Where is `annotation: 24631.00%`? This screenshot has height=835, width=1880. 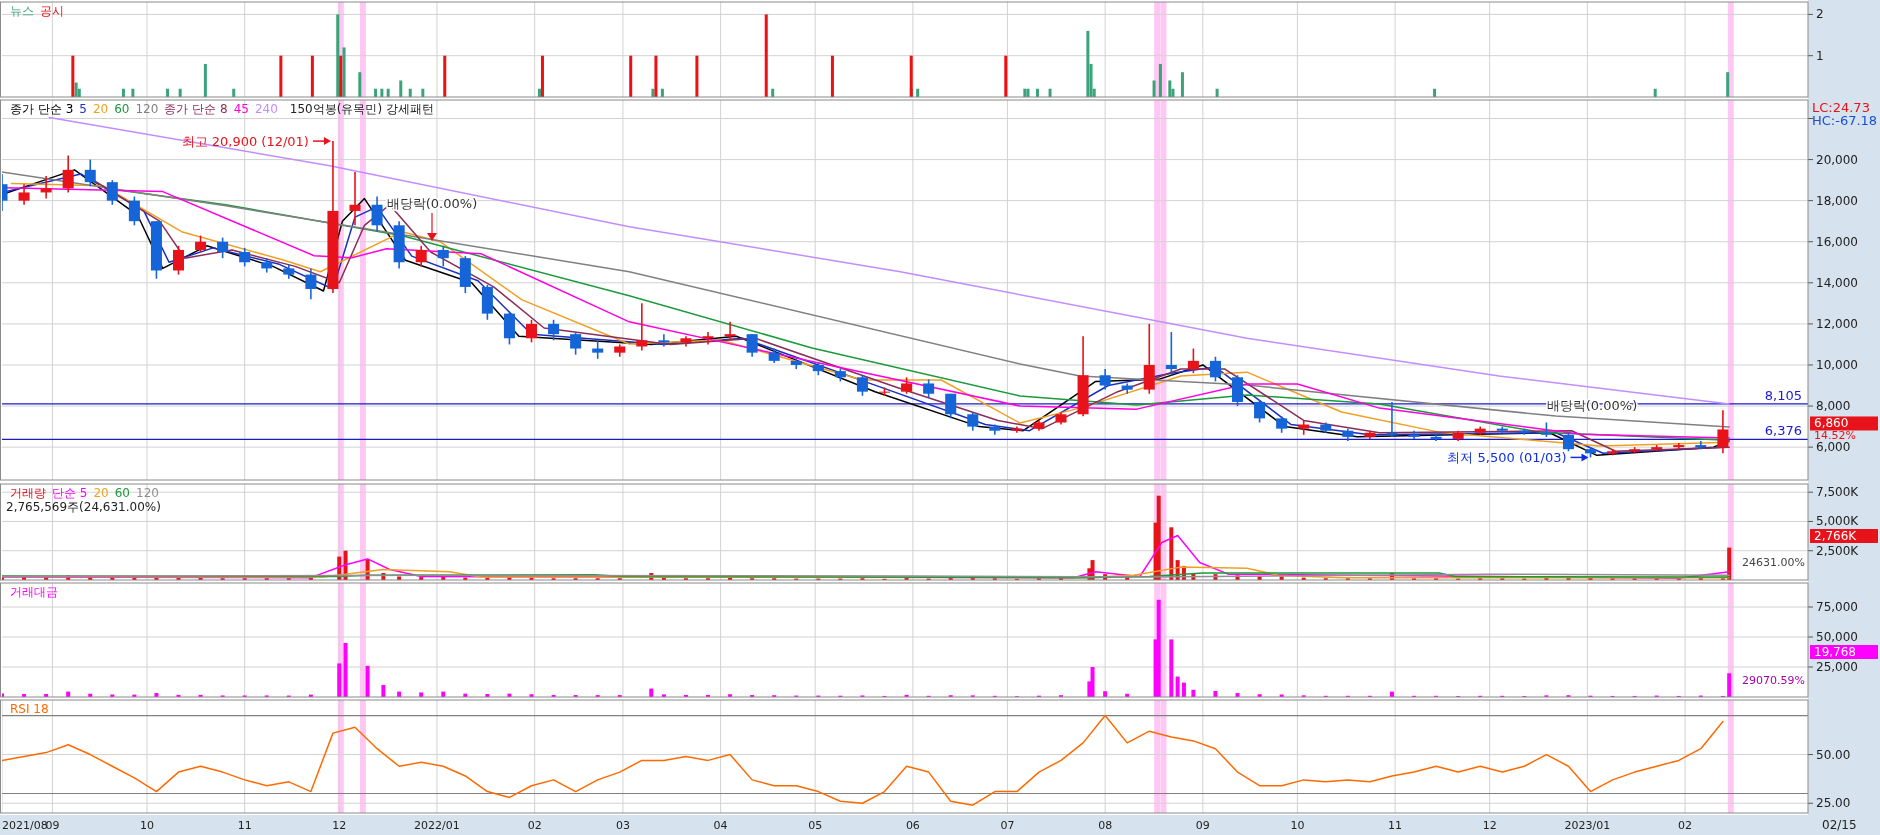 annotation: 24631.00% is located at coordinates (1773, 562).